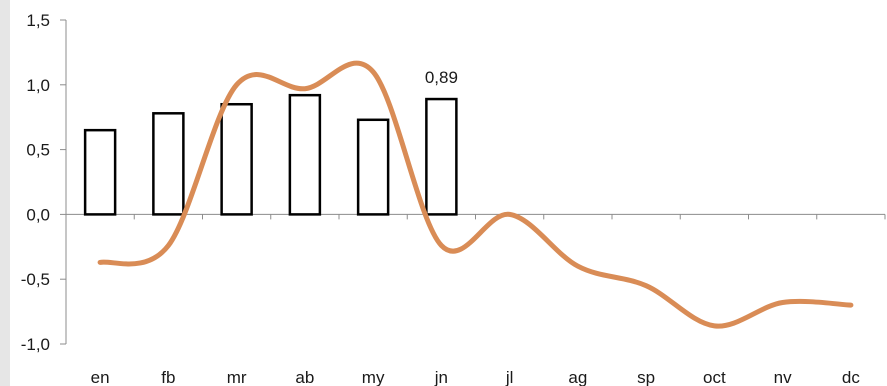  What do you see at coordinates (38, 214) in the screenshot?
I see `y-tick-label: 0,0` at bounding box center [38, 214].